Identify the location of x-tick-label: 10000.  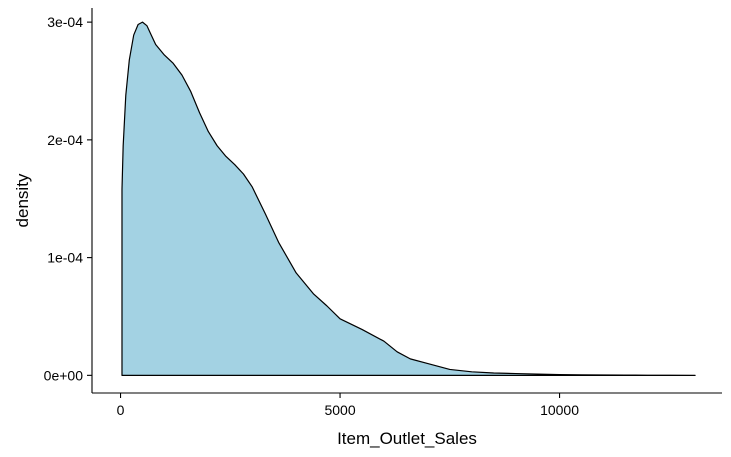
(559, 410).